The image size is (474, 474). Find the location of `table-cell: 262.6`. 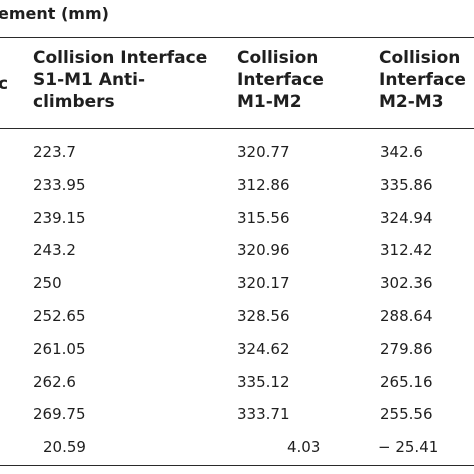

table-cell: 262.6 is located at coordinates (54, 382).